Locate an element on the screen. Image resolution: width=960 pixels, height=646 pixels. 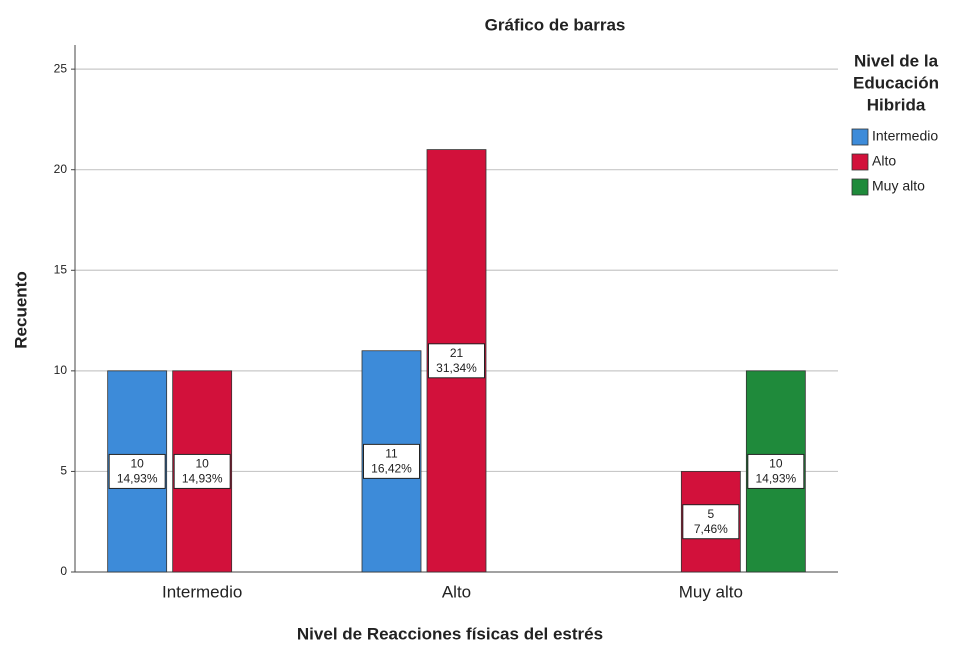
x-tick-label: Muy alto is located at coordinates (711, 591).